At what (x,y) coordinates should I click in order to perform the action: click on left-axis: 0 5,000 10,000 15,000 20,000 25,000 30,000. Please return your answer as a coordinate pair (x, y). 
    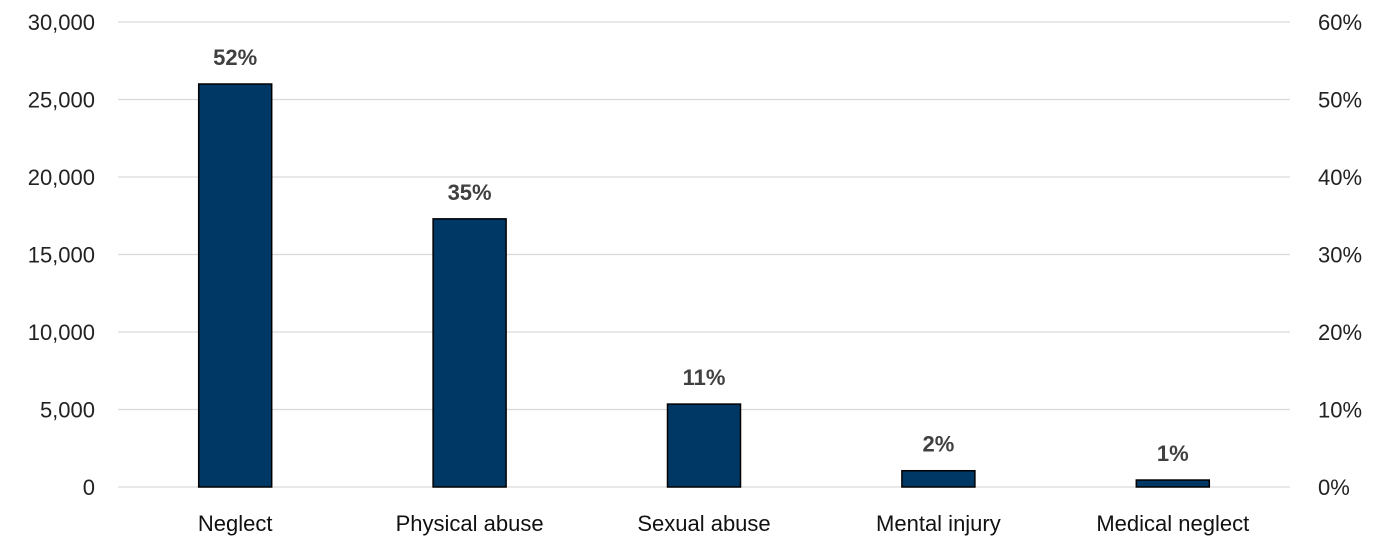
    Looking at the image, I should click on (61, 255).